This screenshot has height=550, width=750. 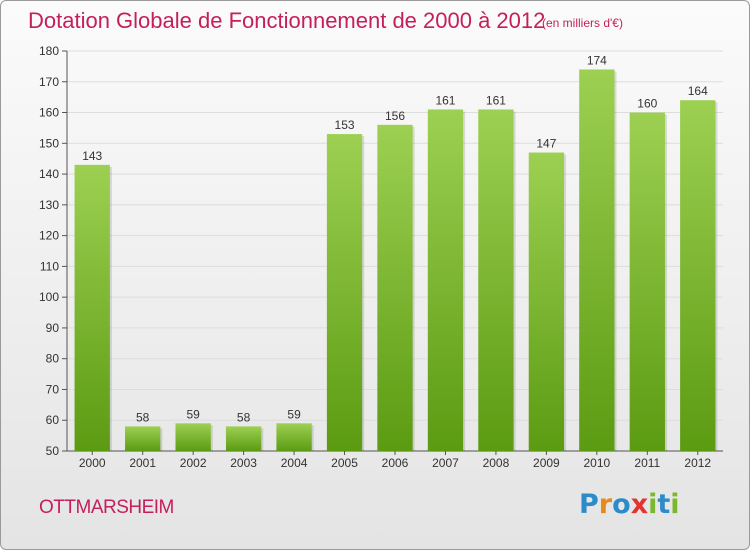 What do you see at coordinates (546, 144) in the screenshot?
I see `data-label: 147` at bounding box center [546, 144].